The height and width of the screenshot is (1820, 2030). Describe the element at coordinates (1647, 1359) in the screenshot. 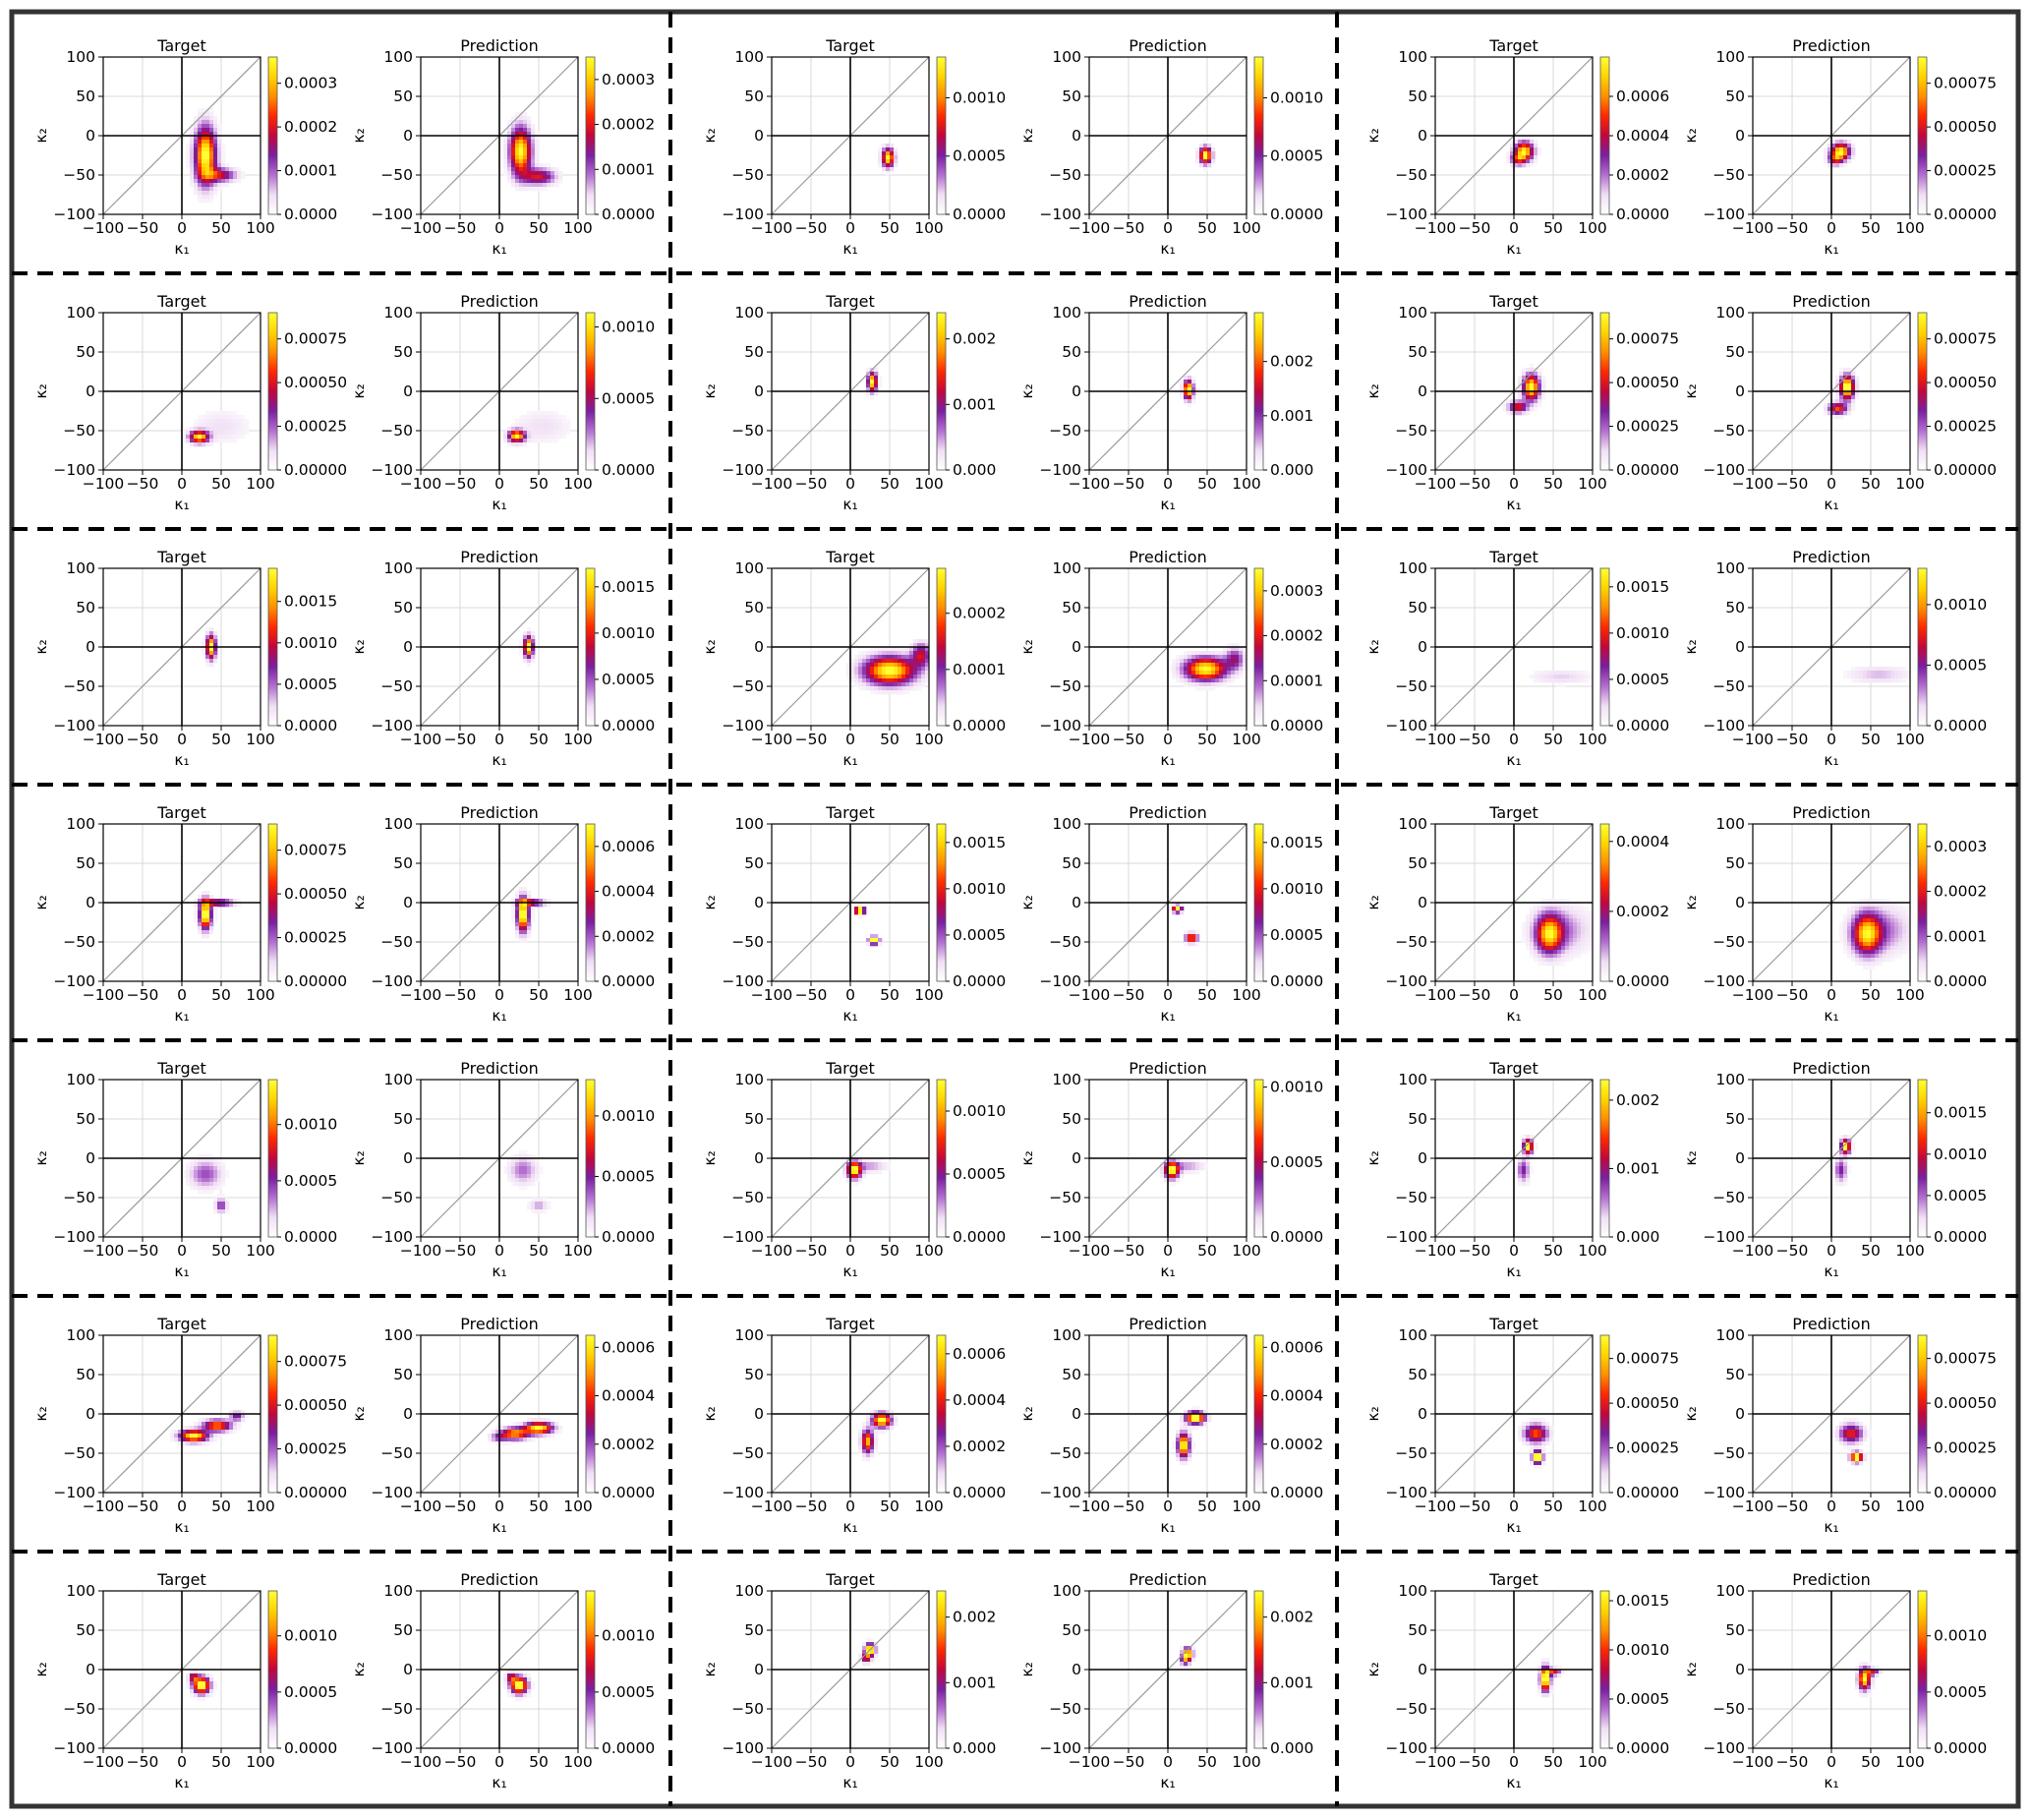

I see `colorbar-tick-label: 0.00075` at that location.